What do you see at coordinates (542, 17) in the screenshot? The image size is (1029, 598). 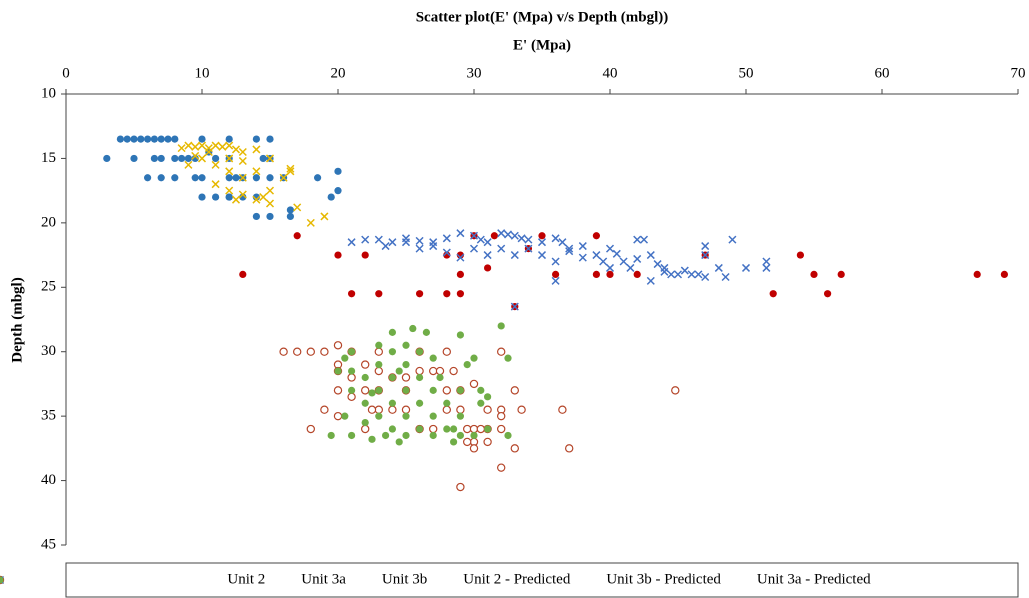 I see `chart-title: Scatter plot(E' (Mpa) v/s Depth (mbgl))` at bounding box center [542, 17].